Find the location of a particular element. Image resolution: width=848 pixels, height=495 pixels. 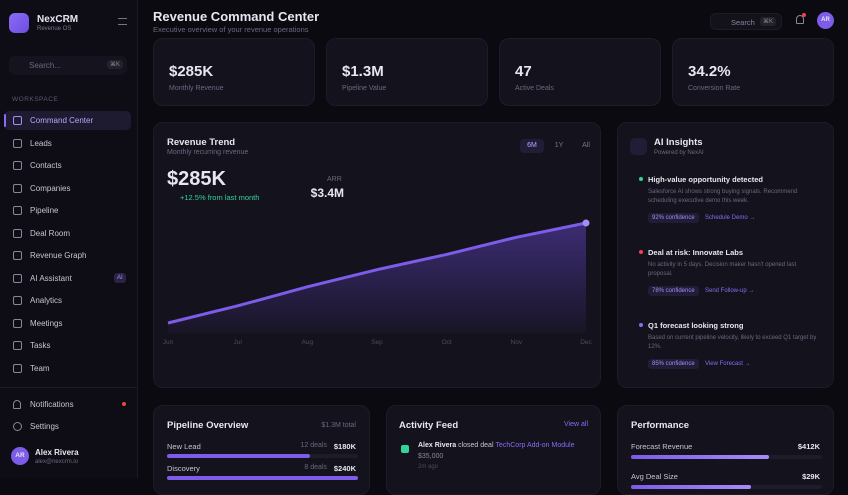

nav-item: Pipeline is located at coordinates (67, 210).